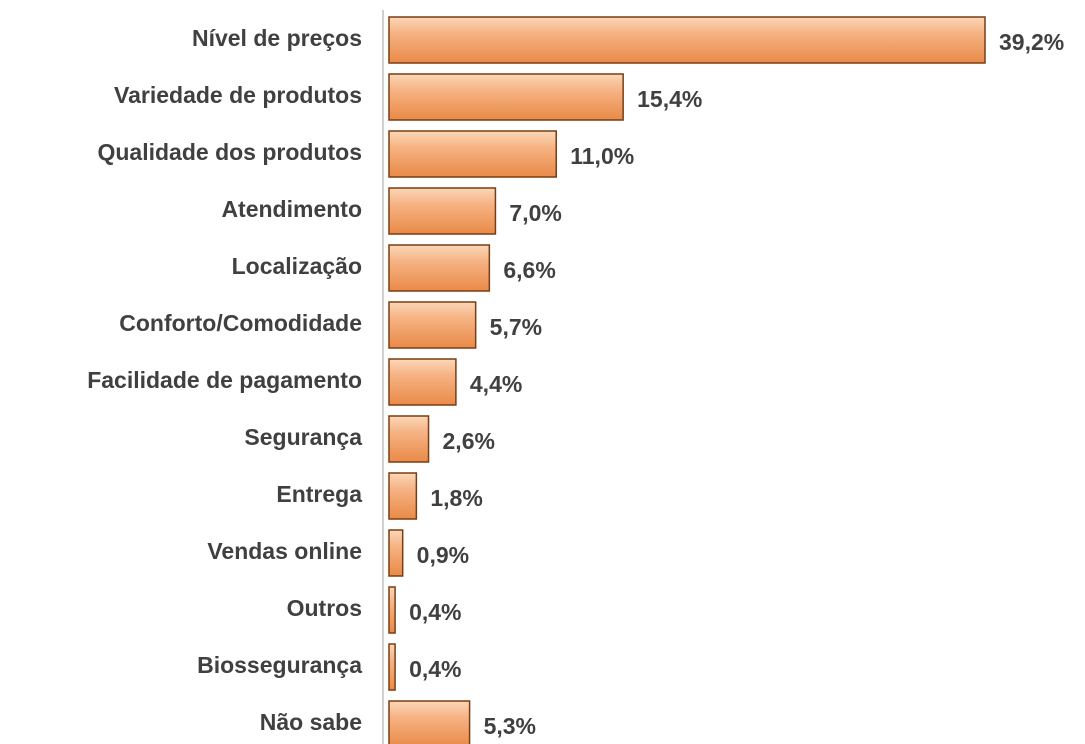 The image size is (1085, 744). What do you see at coordinates (324, 608) in the screenshot?
I see `category-label: Outros` at bounding box center [324, 608].